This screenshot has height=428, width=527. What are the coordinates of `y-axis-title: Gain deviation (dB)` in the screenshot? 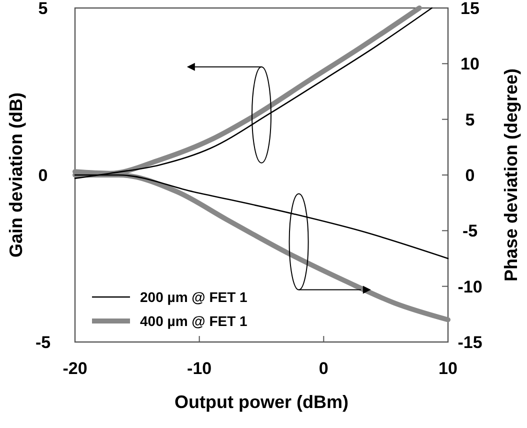 It's located at (16, 175).